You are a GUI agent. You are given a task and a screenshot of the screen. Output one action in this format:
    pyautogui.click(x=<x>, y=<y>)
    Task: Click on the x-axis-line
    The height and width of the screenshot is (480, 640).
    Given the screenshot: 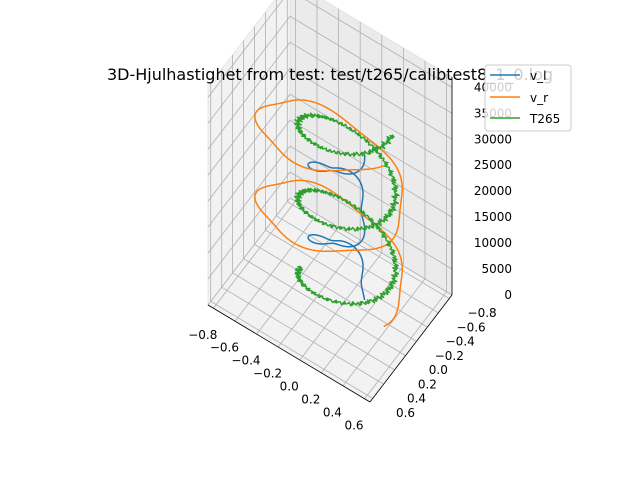 What is the action you would take?
    pyautogui.click(x=289, y=353)
    